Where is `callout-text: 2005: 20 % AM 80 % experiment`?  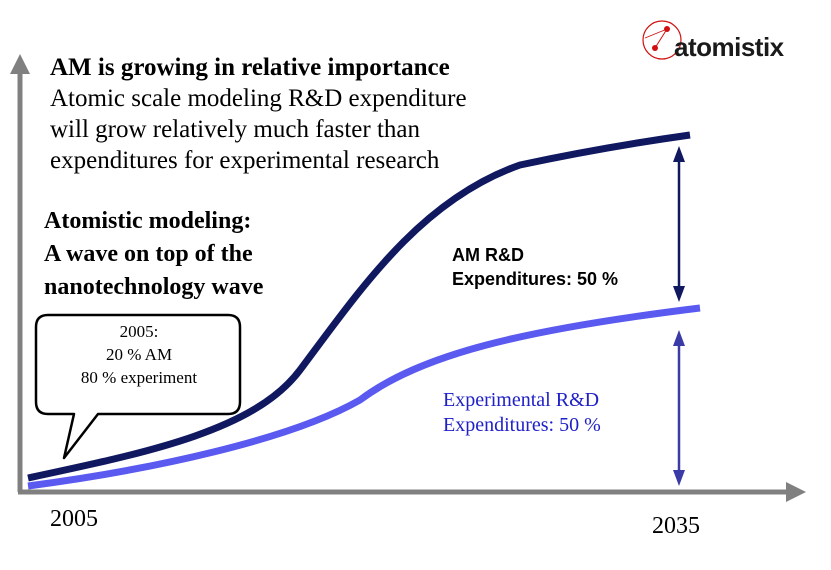
callout-text: 2005: 20 % AM 80 % experiment is located at coordinates (139, 354).